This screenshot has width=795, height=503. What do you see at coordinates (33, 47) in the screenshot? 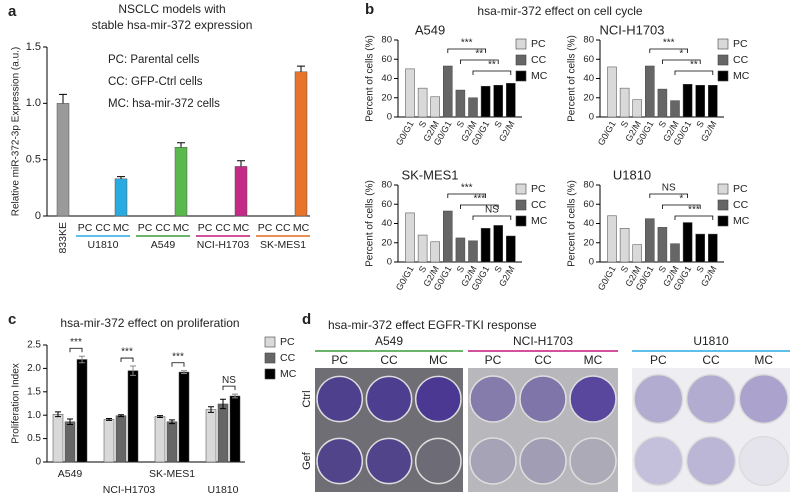
I see `y-tick-label: 1.5` at bounding box center [33, 47].